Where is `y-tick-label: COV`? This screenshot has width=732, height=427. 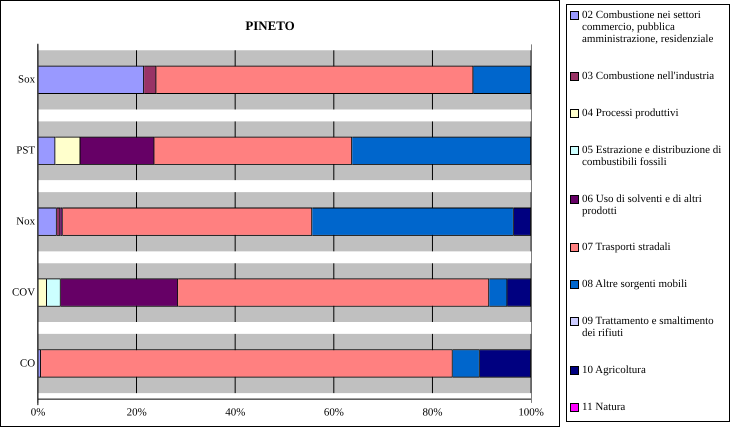 y-tick-label: COV is located at coordinates (24, 292).